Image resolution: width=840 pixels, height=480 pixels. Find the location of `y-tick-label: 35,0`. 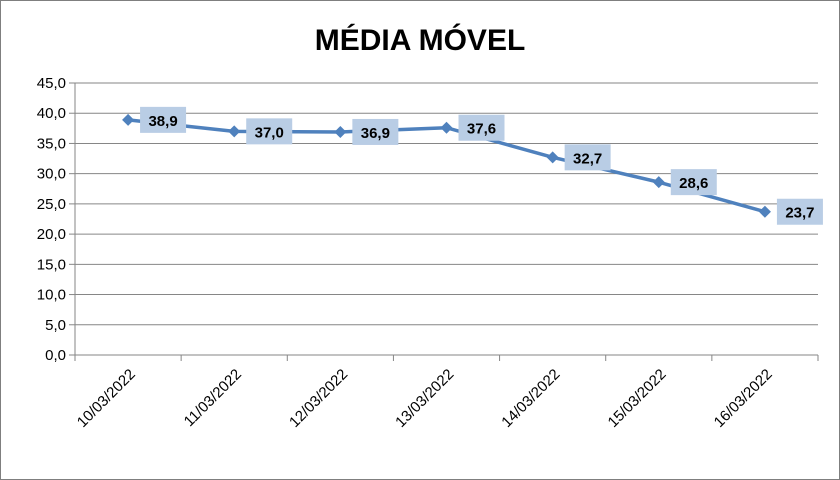

y-tick-label: 35,0 is located at coordinates (51, 143).